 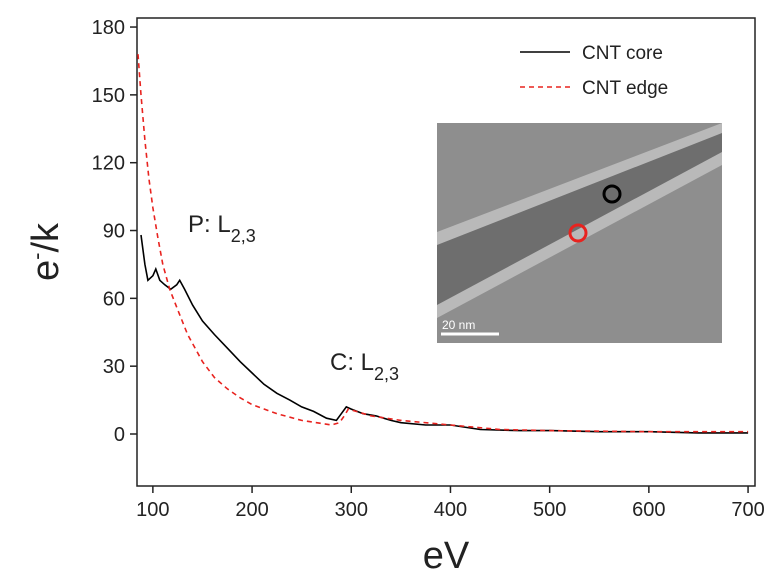 I want to click on edge-marker, so click(x=578, y=233).